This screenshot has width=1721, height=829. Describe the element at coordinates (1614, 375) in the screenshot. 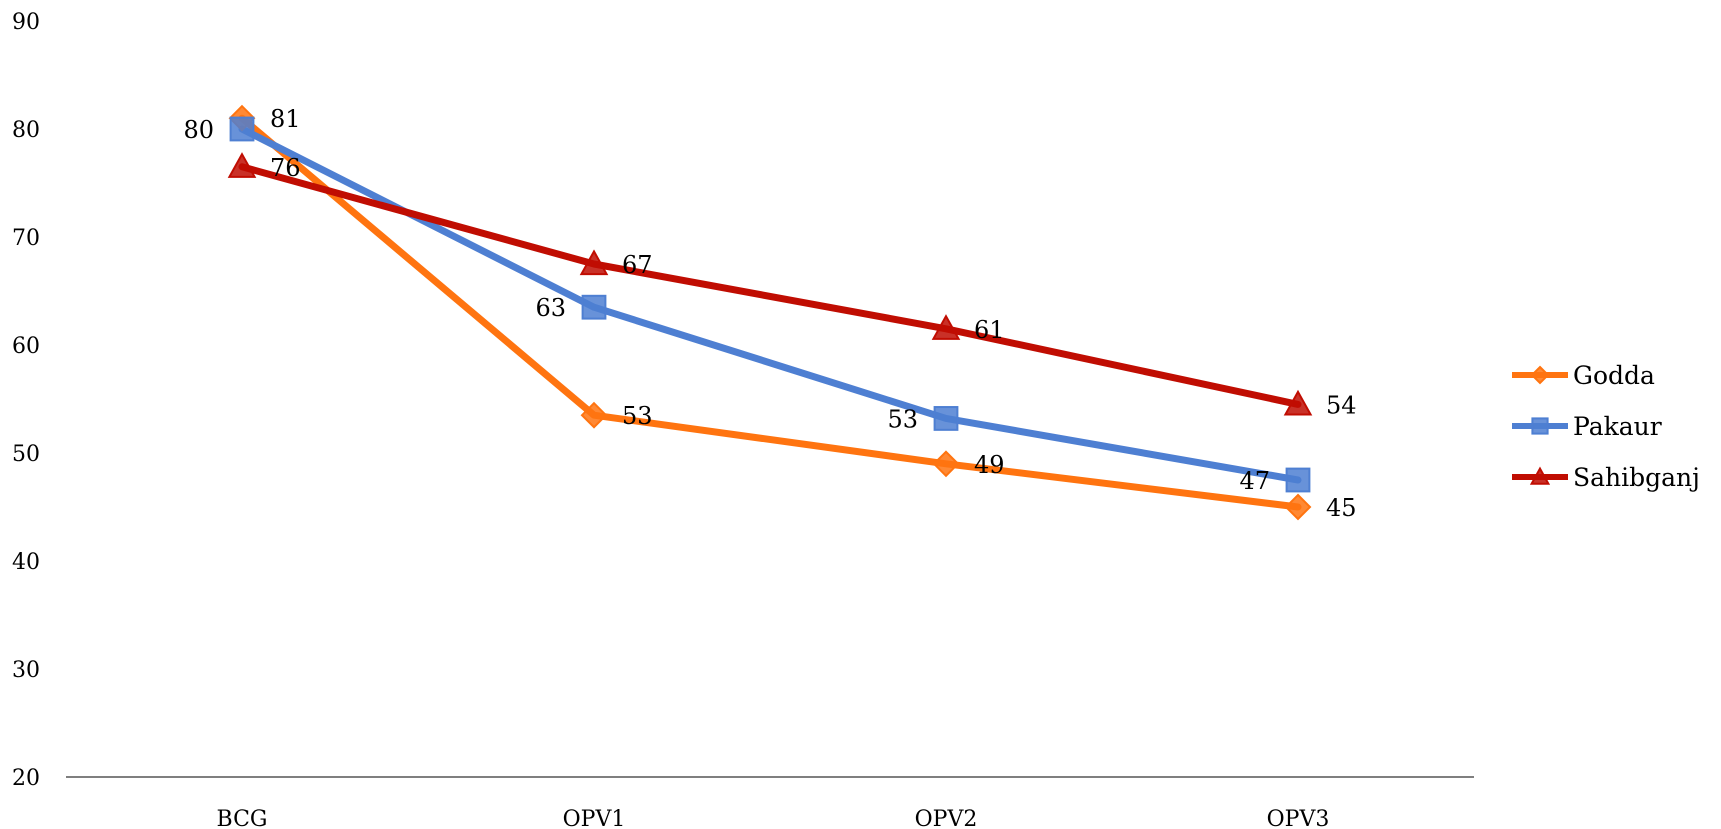

I see `legend-label-godda: Godda` at that location.